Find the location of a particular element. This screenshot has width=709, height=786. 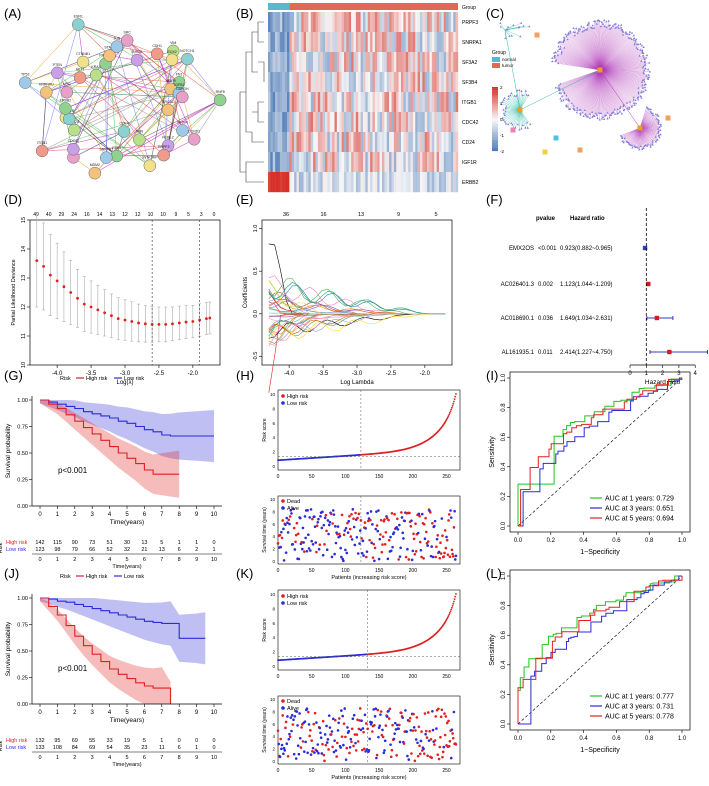

heatmap-row-label: CD24 is located at coordinates (468, 143).